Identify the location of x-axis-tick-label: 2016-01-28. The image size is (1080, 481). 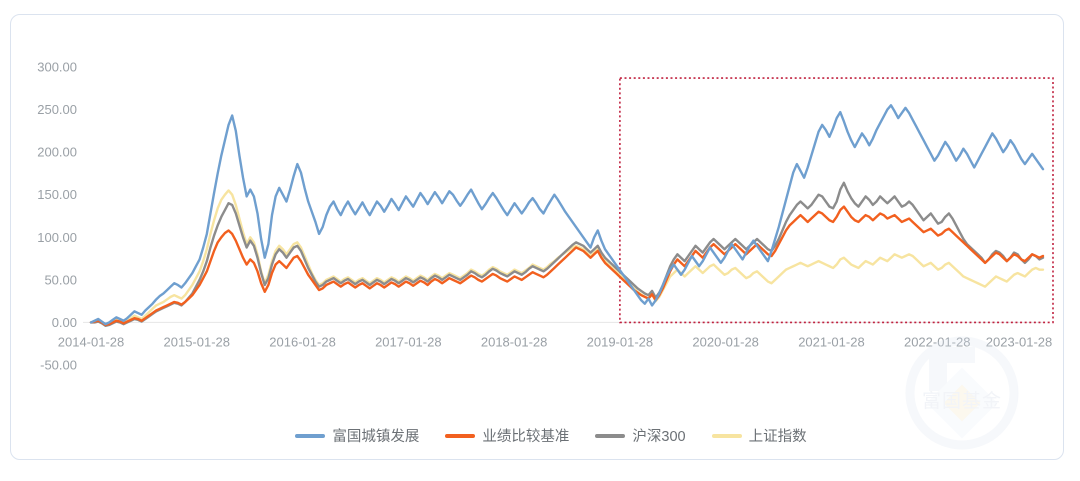
(302, 341).